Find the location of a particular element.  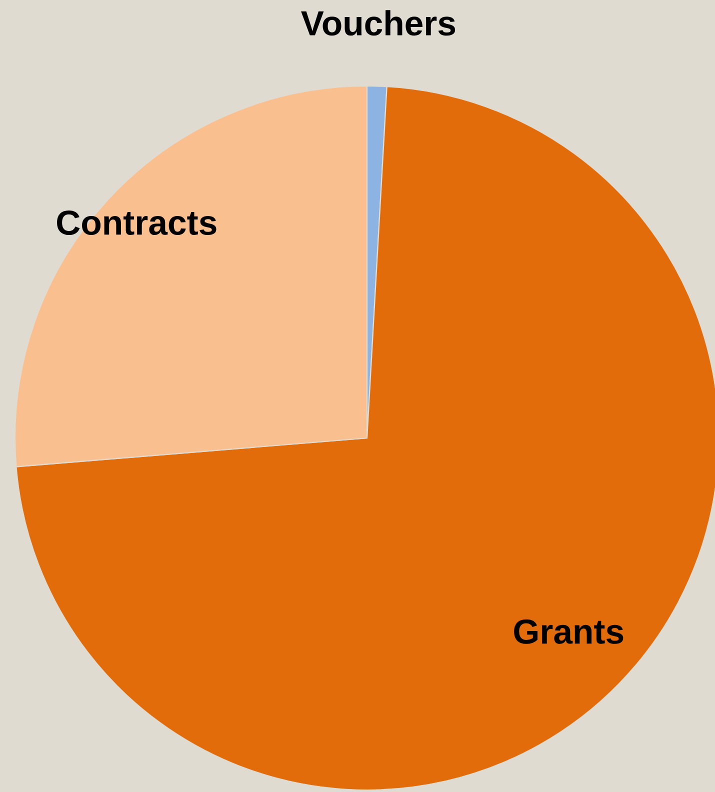

slice-label: Contracts is located at coordinates (136, 223).